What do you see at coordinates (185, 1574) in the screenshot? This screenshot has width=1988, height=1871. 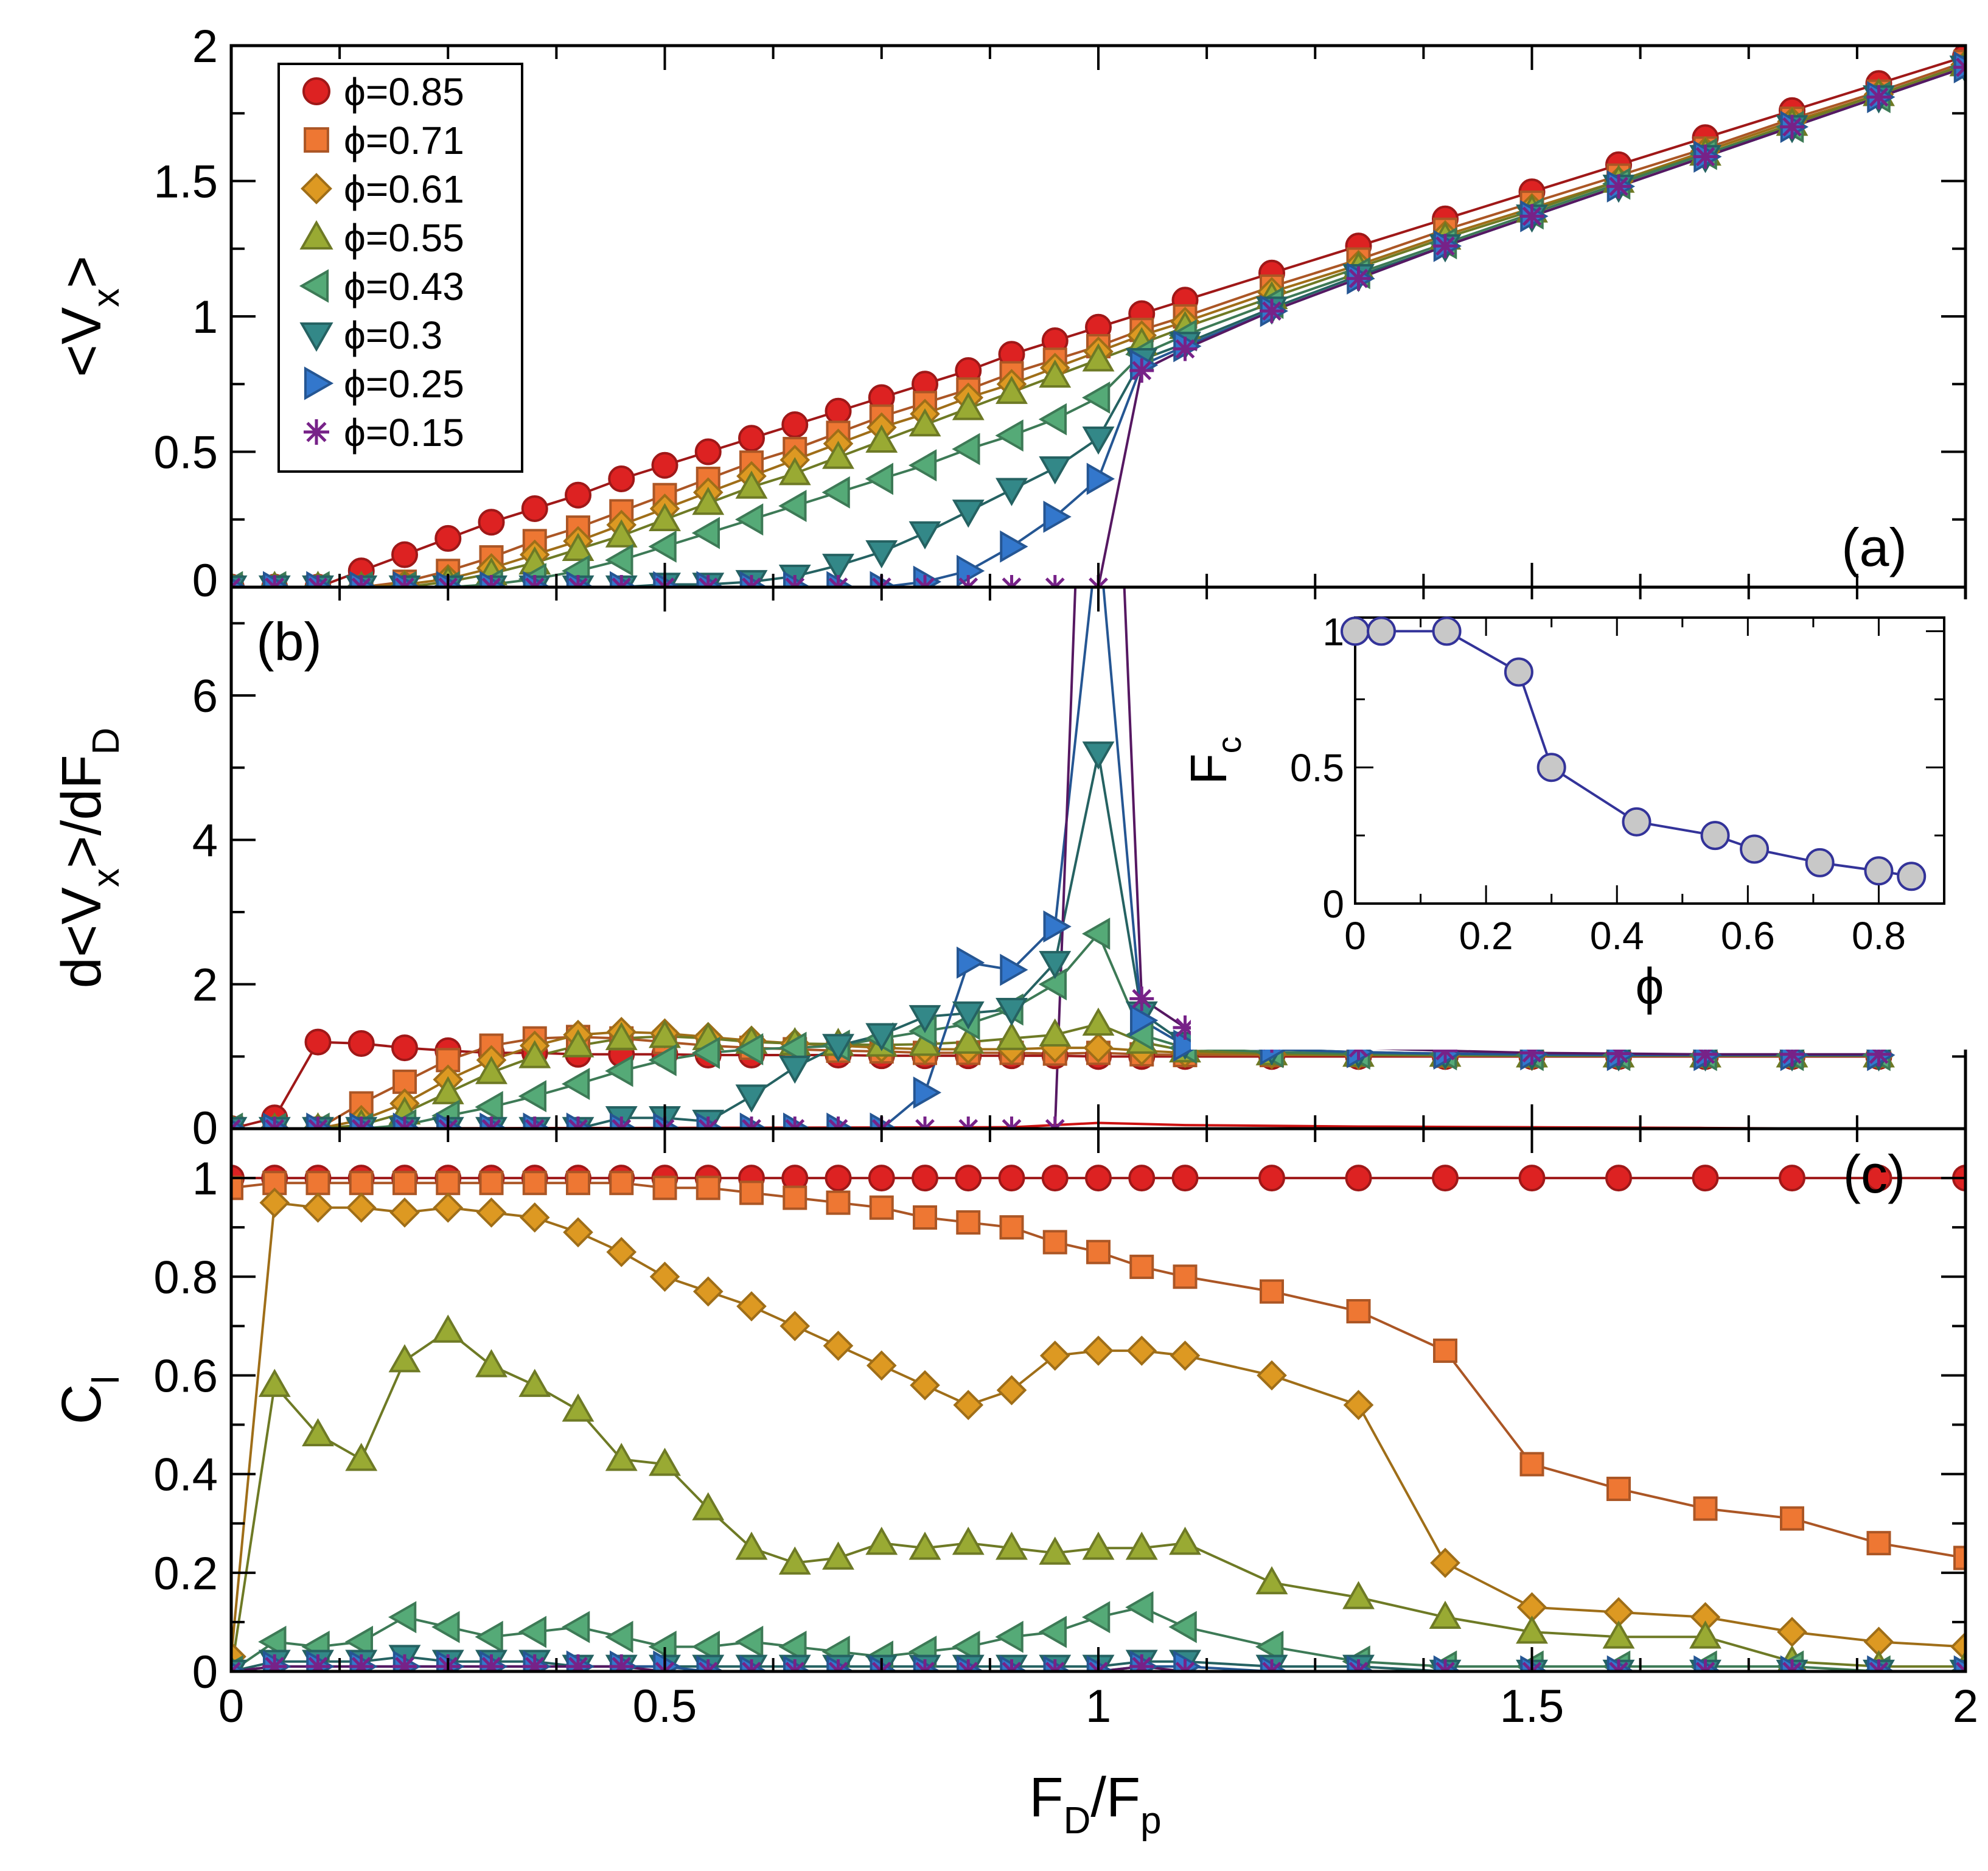 I see `y-tick-label: 0.2` at bounding box center [185, 1574].